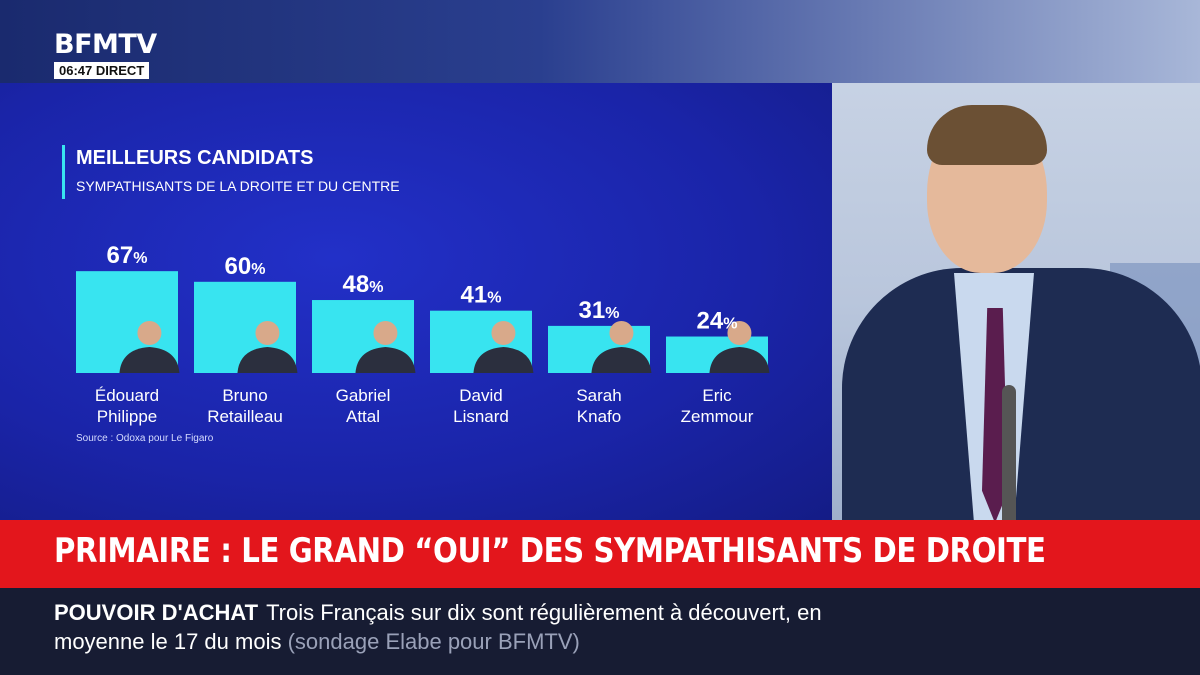  What do you see at coordinates (245, 416) in the screenshot?
I see `category-label-1-1: Retailleau` at bounding box center [245, 416].